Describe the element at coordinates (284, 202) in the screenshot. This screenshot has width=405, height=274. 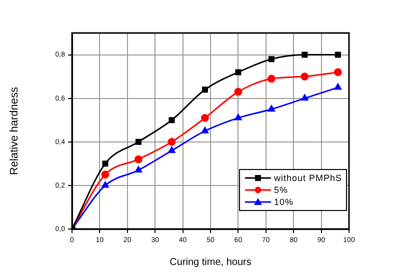
I see `legend-label: 10%` at that location.